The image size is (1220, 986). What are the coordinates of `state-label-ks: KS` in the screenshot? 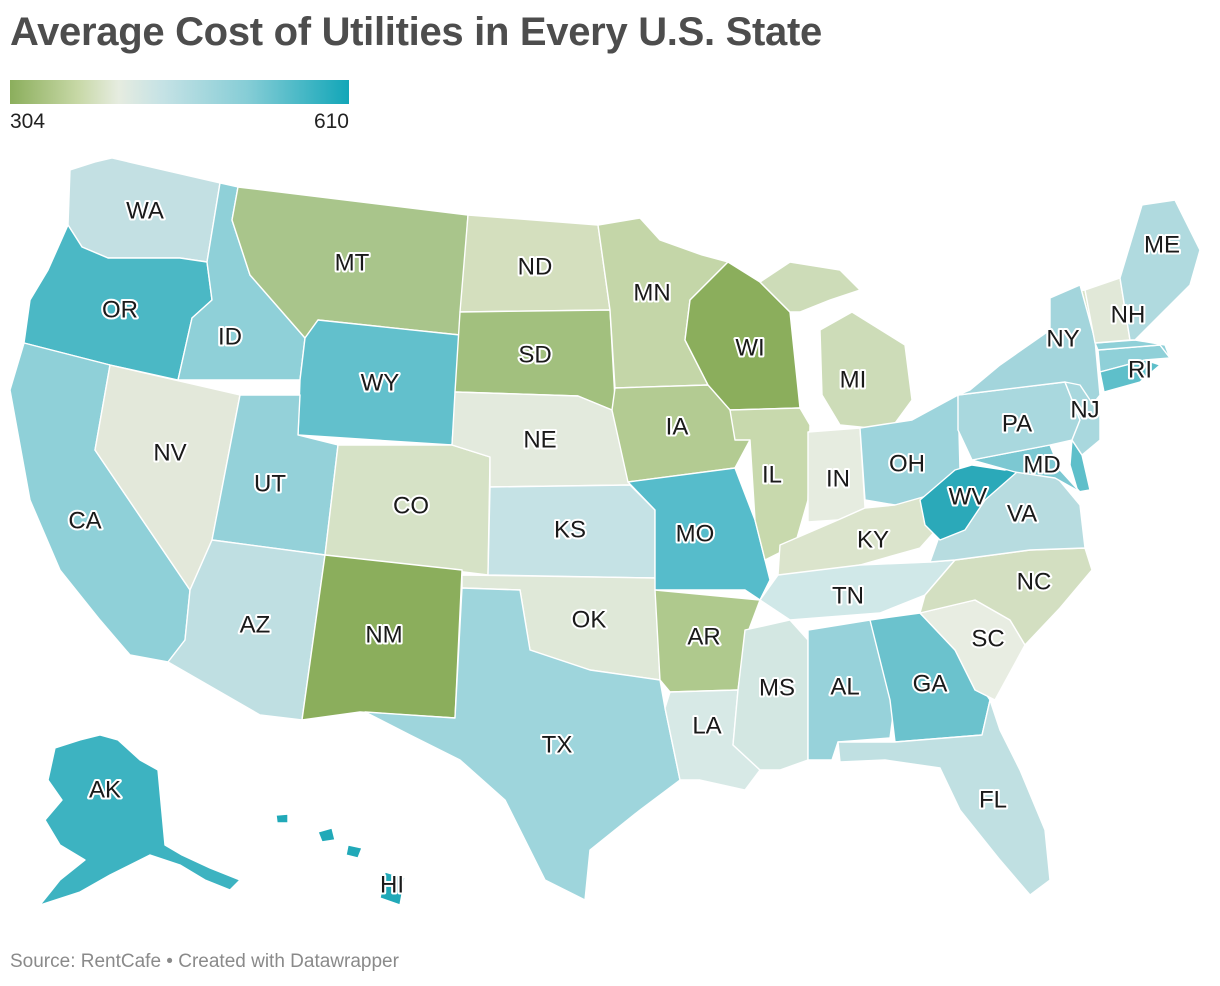 It's located at (570, 529).